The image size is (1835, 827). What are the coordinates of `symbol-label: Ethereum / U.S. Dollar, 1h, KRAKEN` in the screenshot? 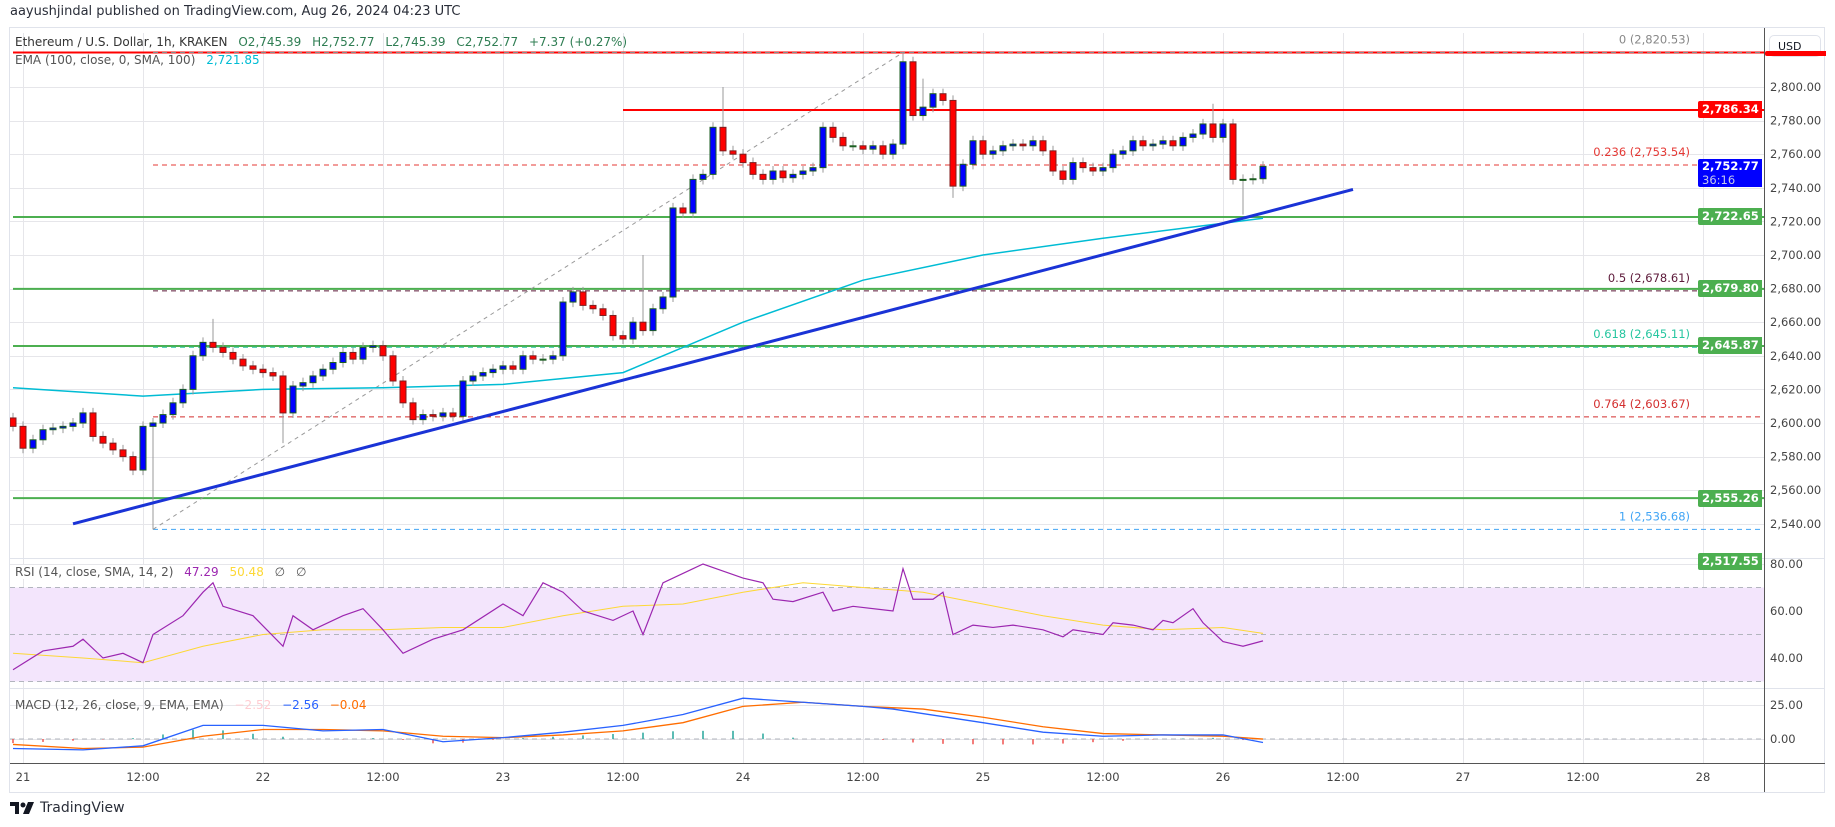 It's located at (121, 42).